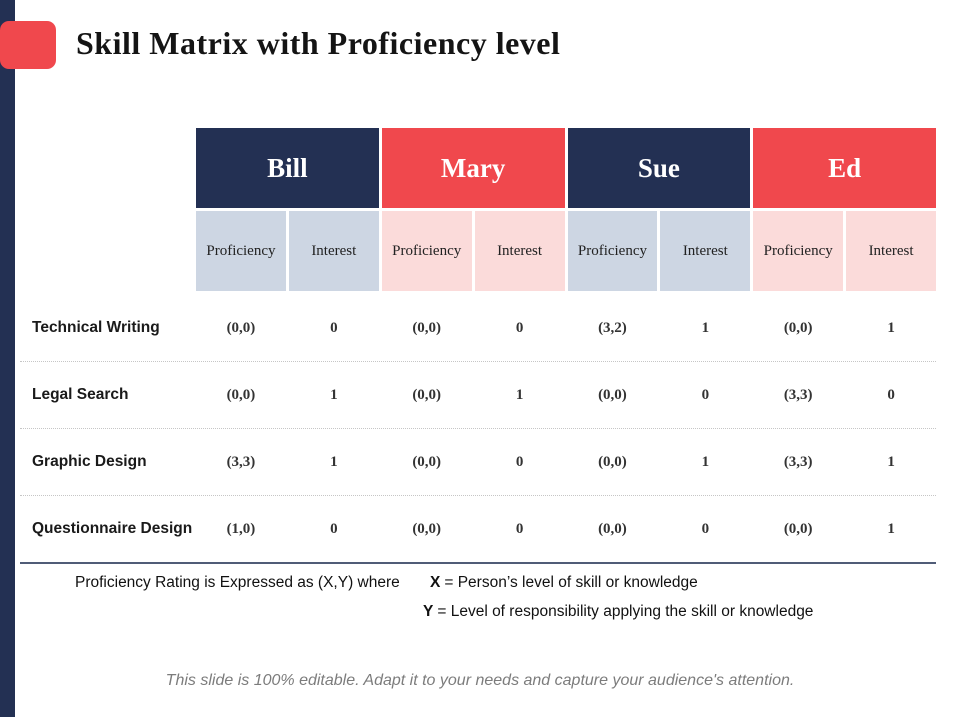  Describe the element at coordinates (112, 529) in the screenshot. I see `skill-label: Questionnaire Design` at that location.